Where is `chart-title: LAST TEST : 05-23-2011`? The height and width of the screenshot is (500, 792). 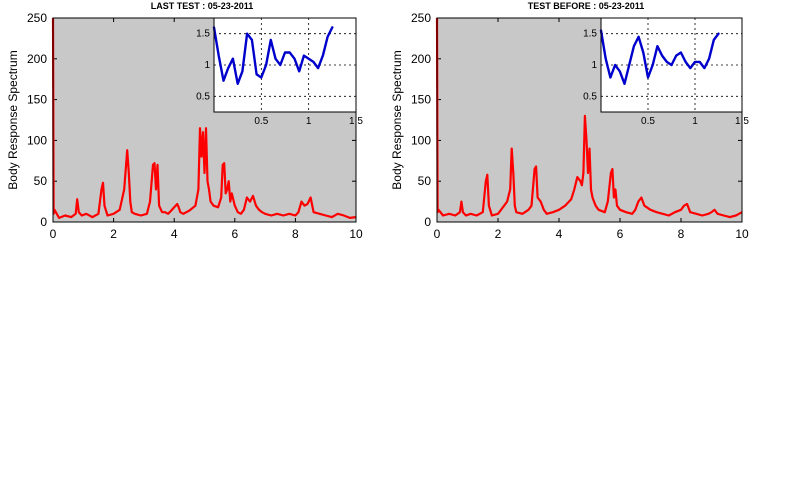 chart-title: LAST TEST : 05-23-2011 is located at coordinates (202, 6).